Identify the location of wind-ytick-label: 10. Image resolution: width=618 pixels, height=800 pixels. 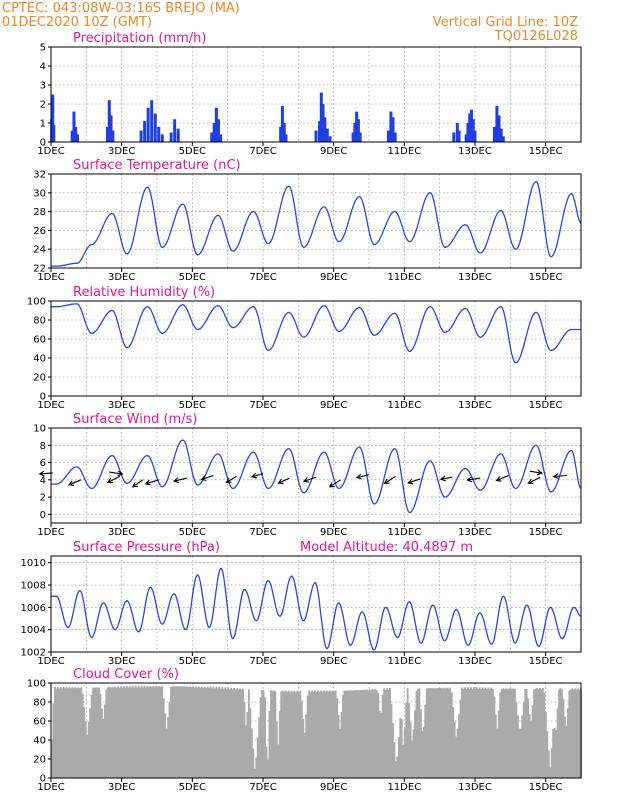
(39, 429).